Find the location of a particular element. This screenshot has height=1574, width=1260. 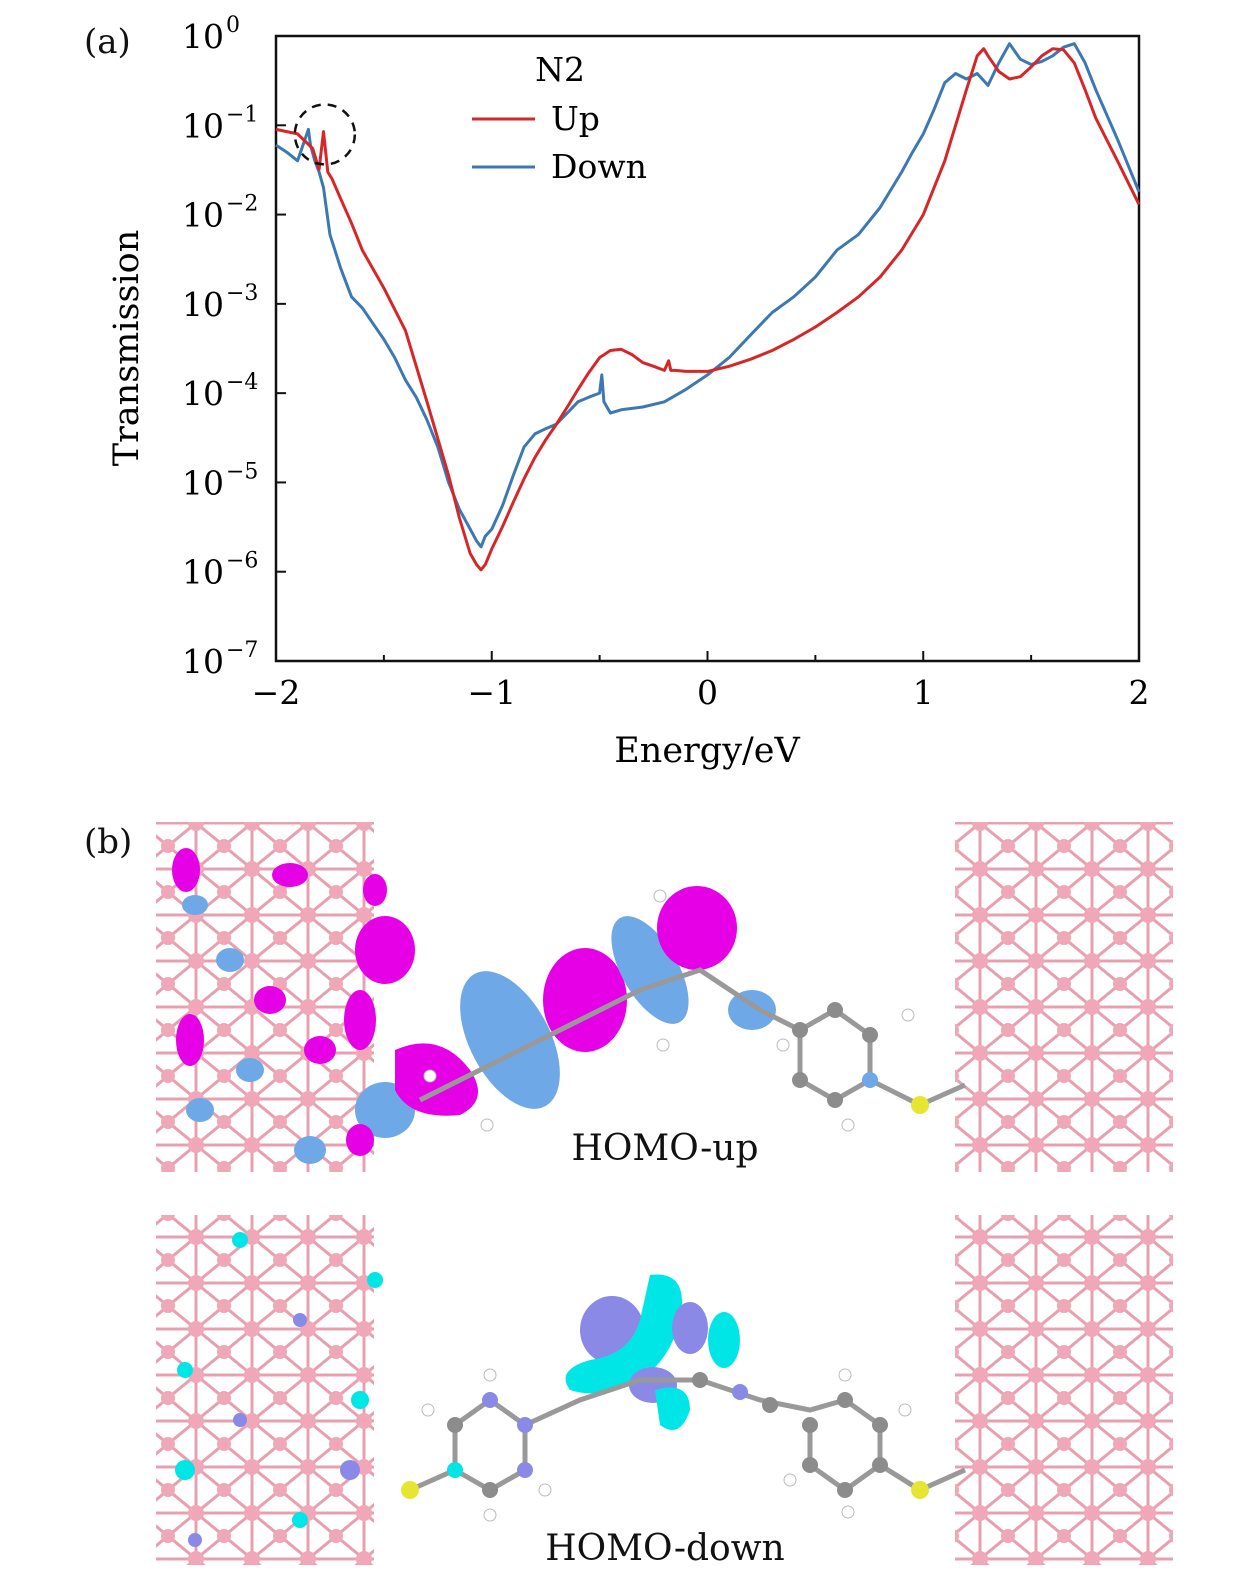

x-axis-label: Energy/eV is located at coordinates (707, 751).